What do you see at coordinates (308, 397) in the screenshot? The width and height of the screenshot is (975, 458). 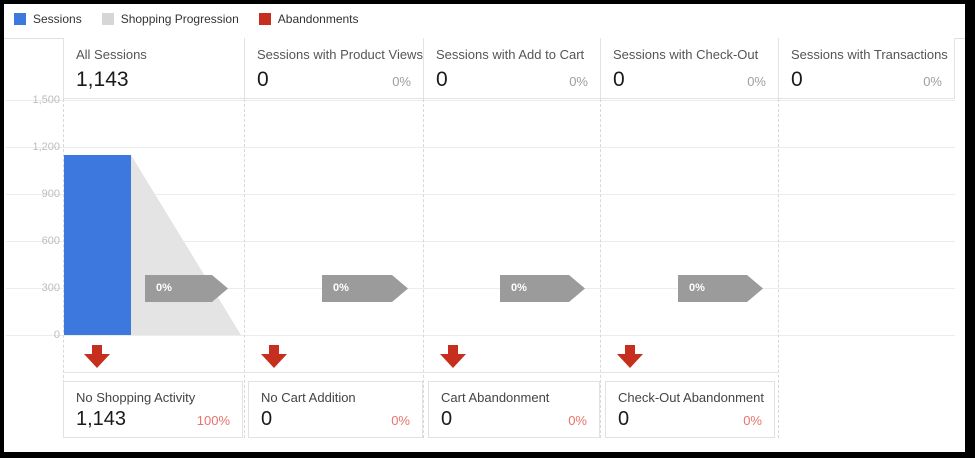 I see `abandonment-title: No Cart Addition` at bounding box center [308, 397].